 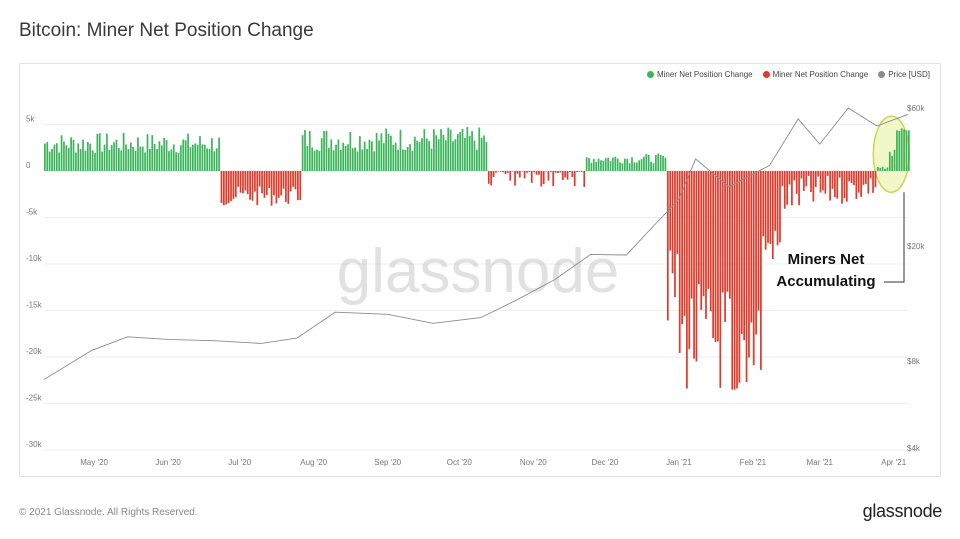 What do you see at coordinates (815, 74) in the screenshot?
I see `legend-item-negative: Miner Net Position Change` at bounding box center [815, 74].